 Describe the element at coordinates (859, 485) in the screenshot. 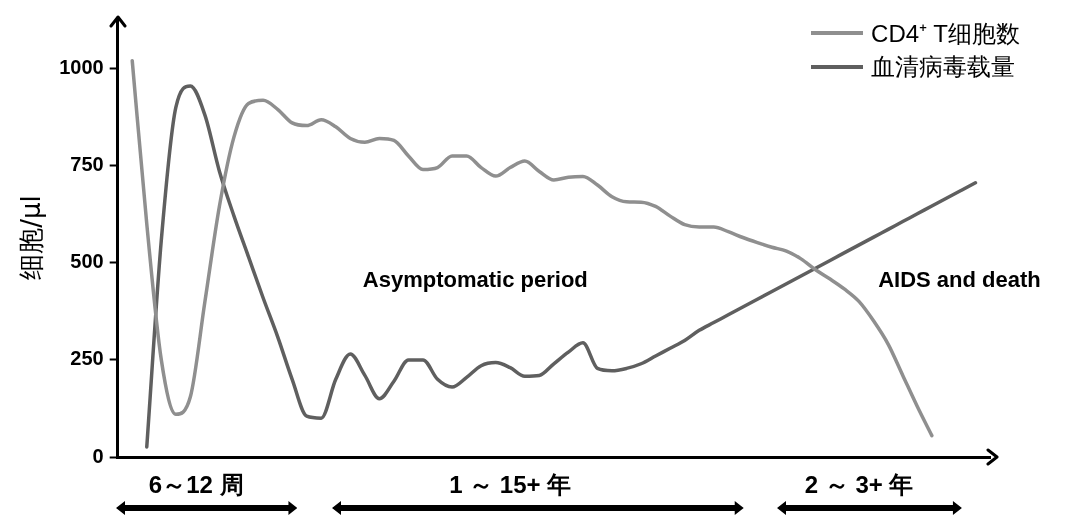

I see `text: 2 ～ 3+ 年` at that location.